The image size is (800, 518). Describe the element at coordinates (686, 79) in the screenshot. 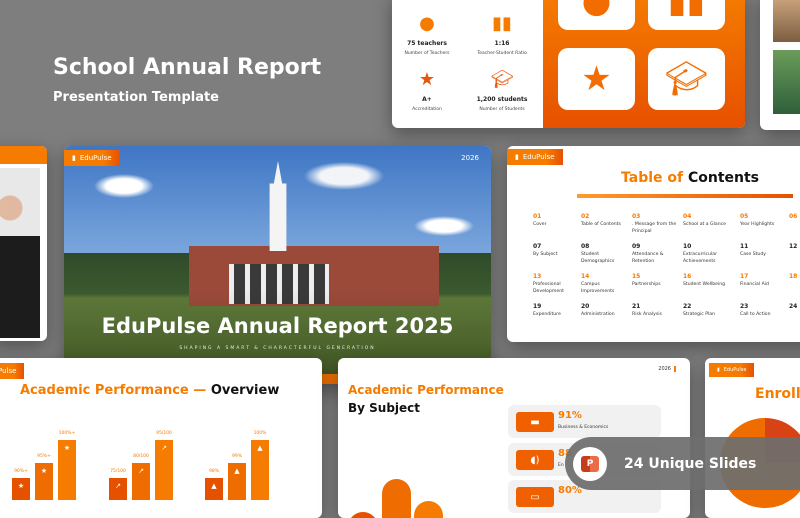

I see `graduation-cap-tile-icon: 🎓︎` at that location.